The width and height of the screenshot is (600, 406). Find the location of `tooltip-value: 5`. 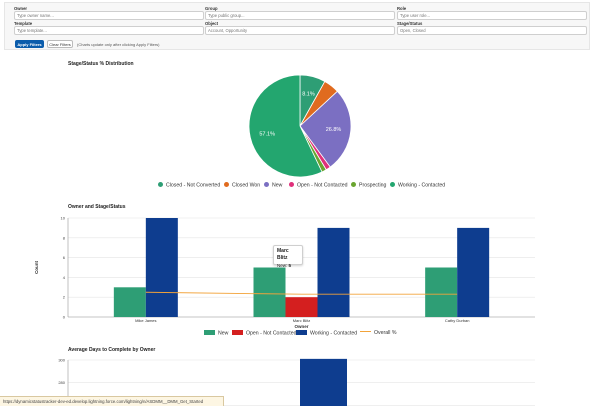

tooltip-value: 5 is located at coordinates (290, 265).